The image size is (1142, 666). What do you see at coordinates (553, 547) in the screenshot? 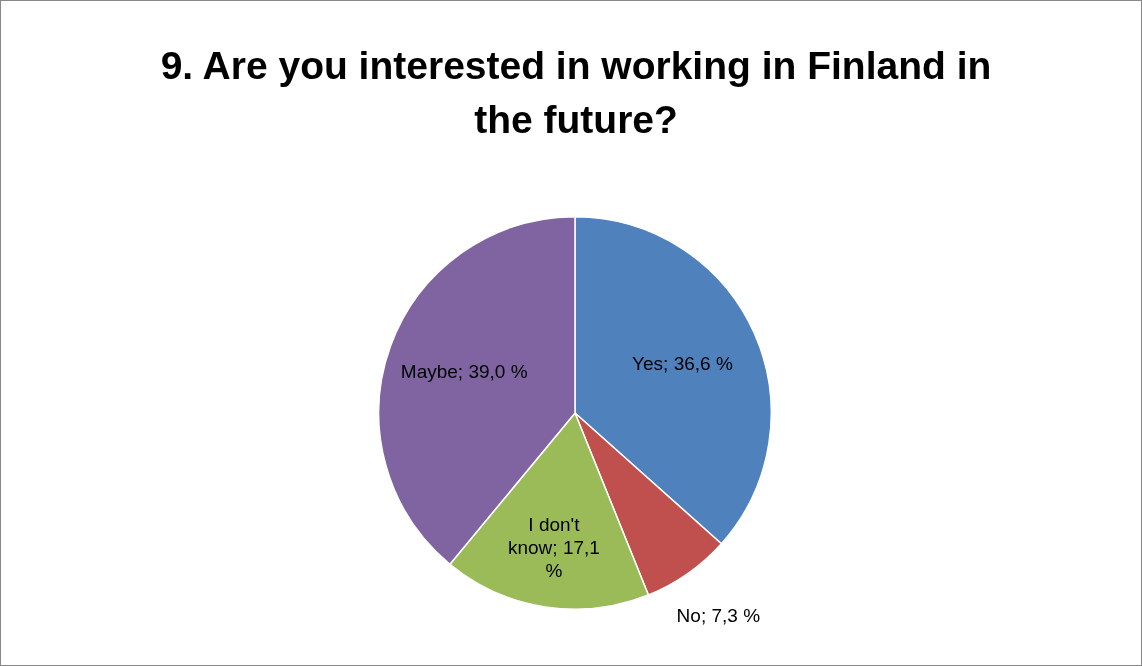
I see `slice-label: I don't know; 17,1 %` at bounding box center [553, 547].